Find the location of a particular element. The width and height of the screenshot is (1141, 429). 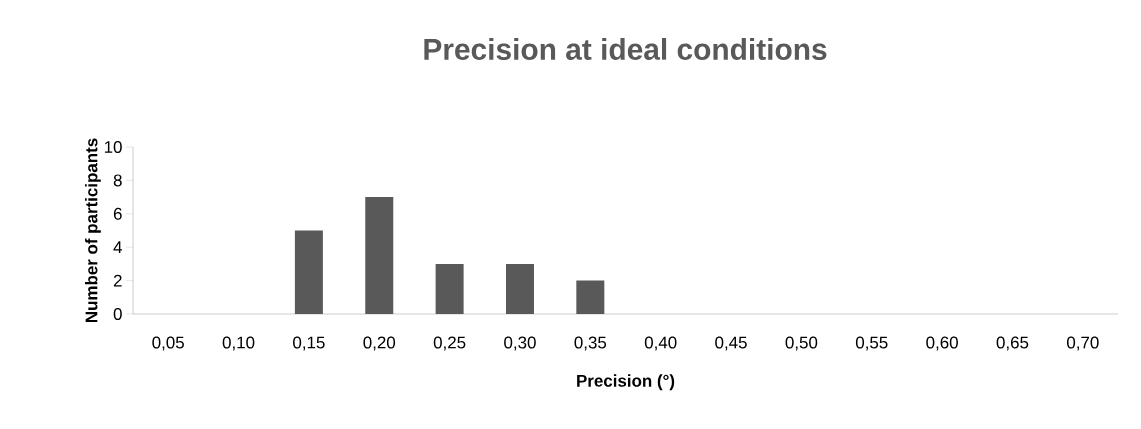

y-tick-label: 2 is located at coordinates (117, 280).